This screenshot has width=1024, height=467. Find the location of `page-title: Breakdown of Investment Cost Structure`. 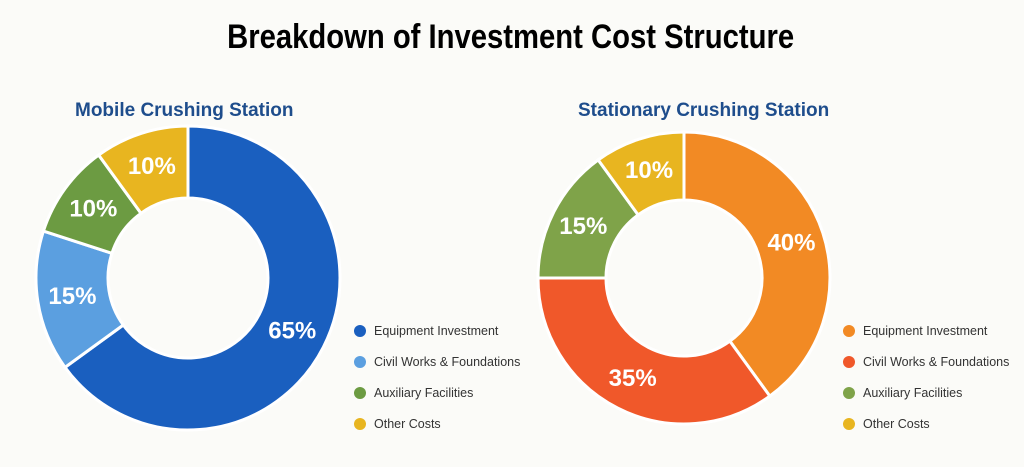

page-title: Breakdown of Investment Cost Structure is located at coordinates (511, 37).